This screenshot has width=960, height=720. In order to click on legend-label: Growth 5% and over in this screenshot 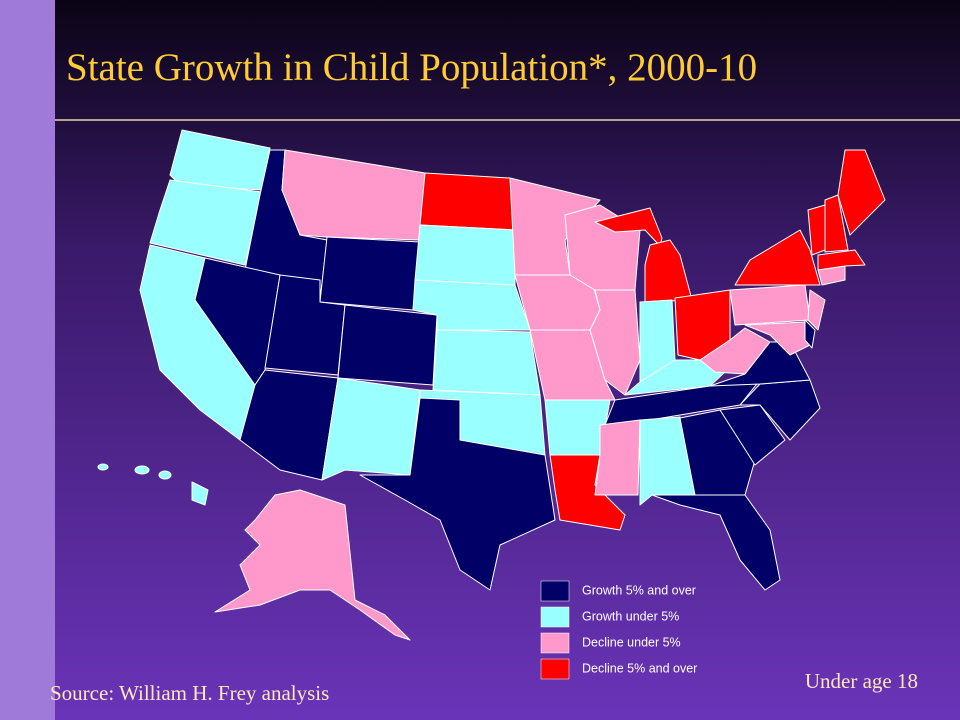, I will do `click(639, 590)`.